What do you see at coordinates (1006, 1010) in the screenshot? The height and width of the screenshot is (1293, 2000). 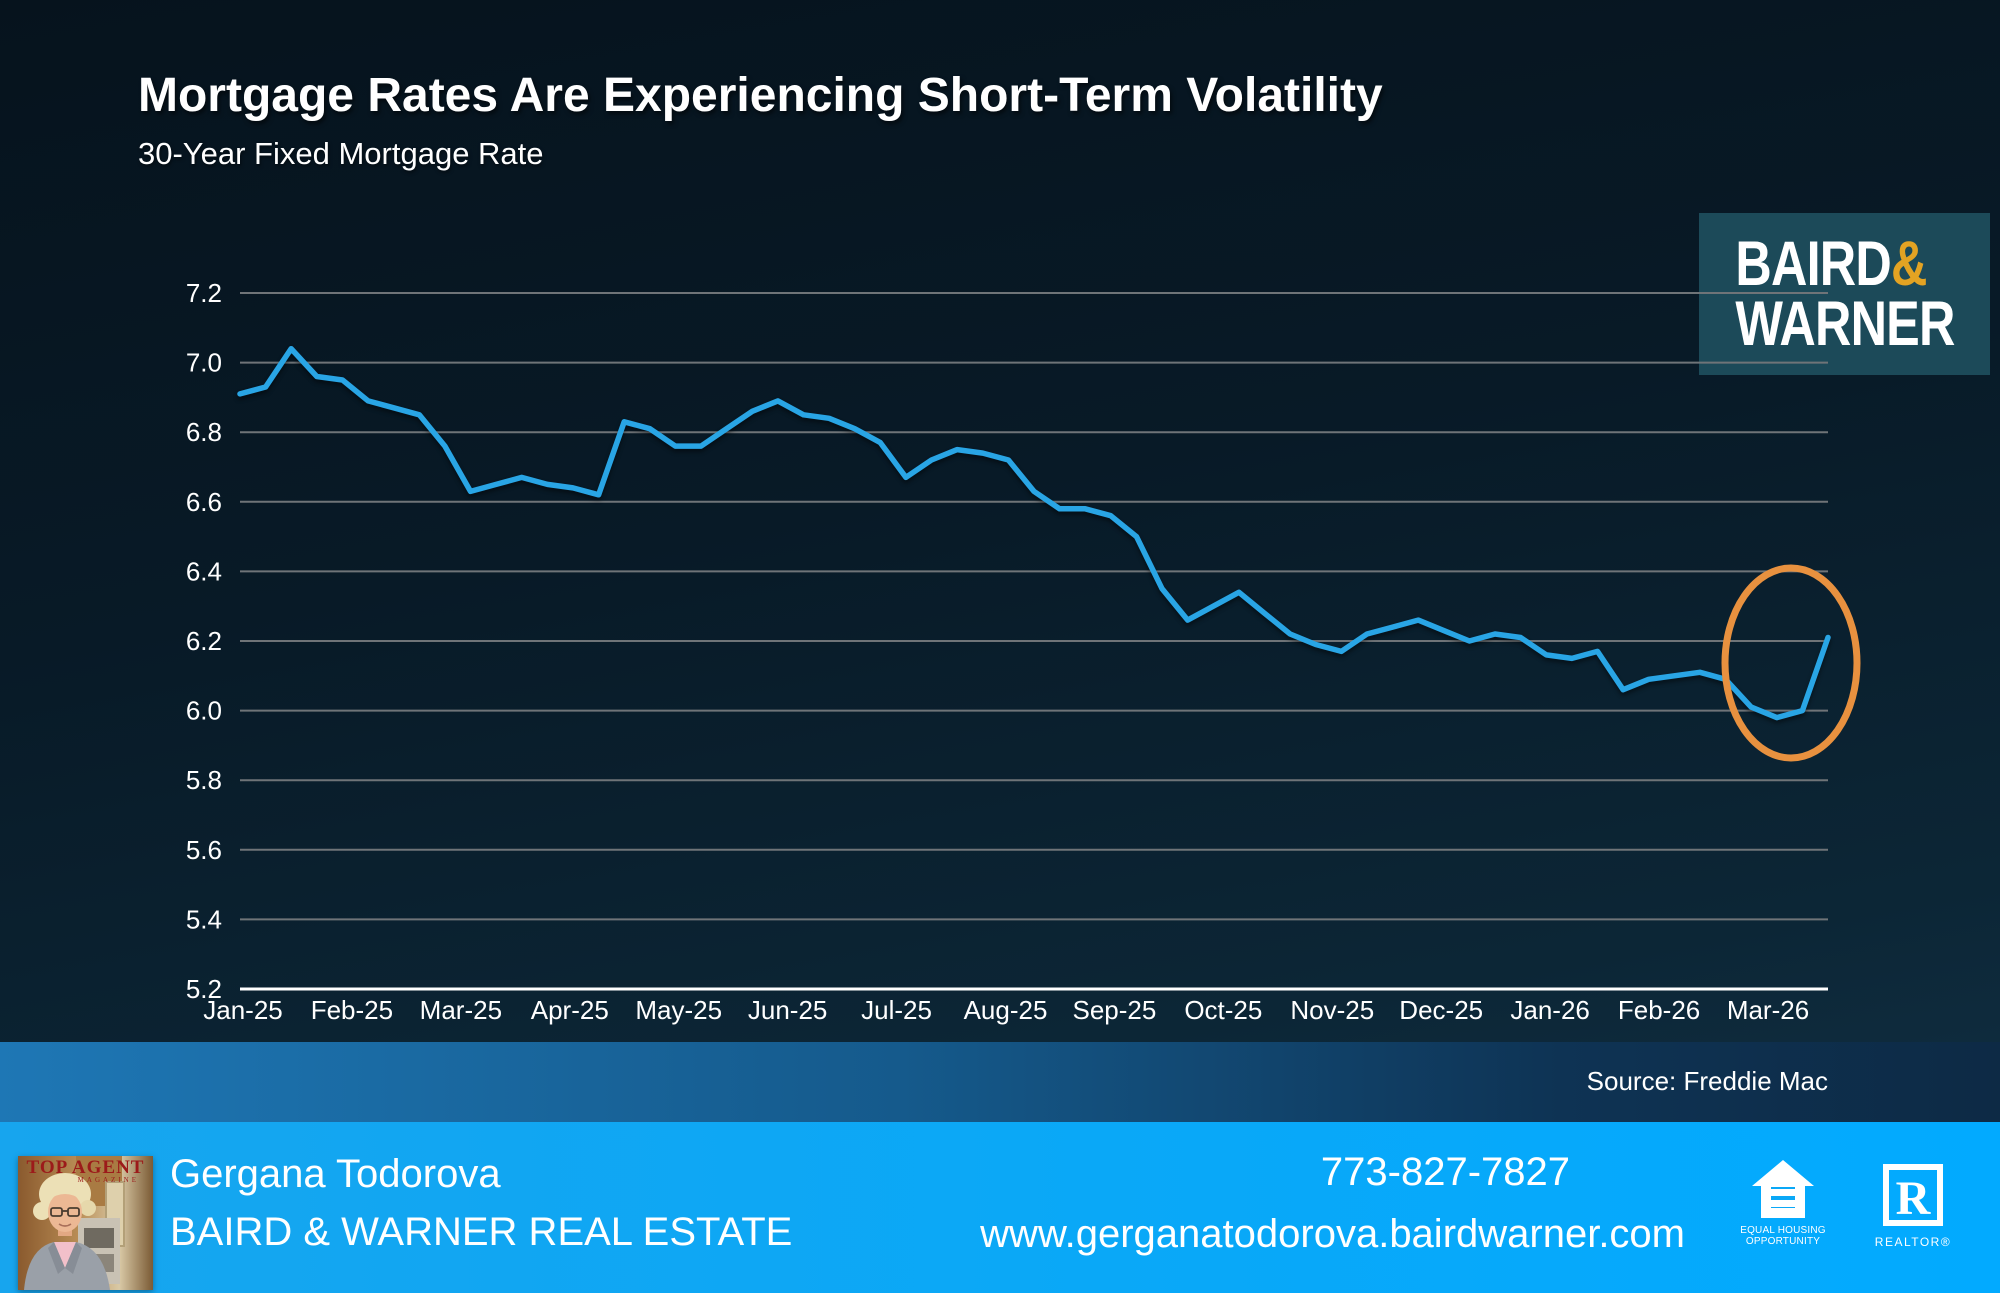 I see `x-tick-label: Aug-25` at bounding box center [1006, 1010].